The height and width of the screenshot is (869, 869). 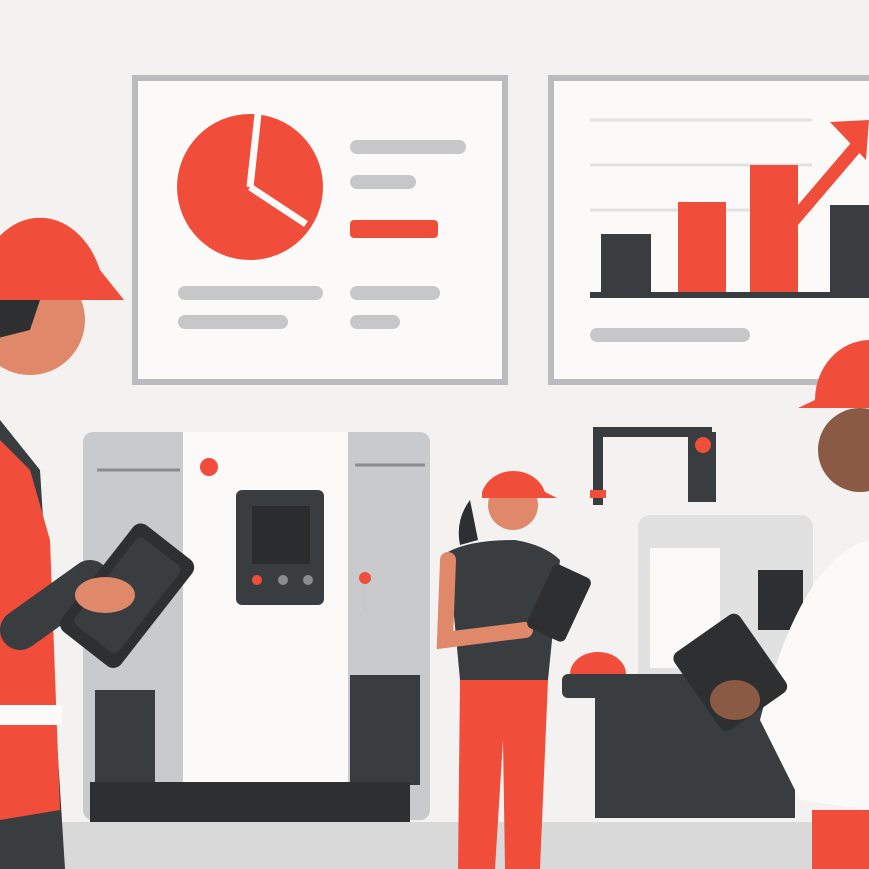 I want to click on head, so click(x=843, y=450).